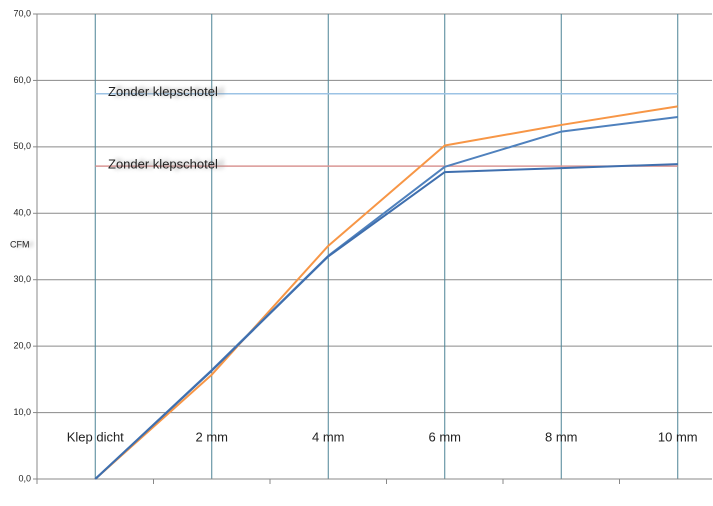 The width and height of the screenshot is (713, 506). Describe the element at coordinates (445, 436) in the screenshot. I see `x-tick-label: 6 mm` at that location.